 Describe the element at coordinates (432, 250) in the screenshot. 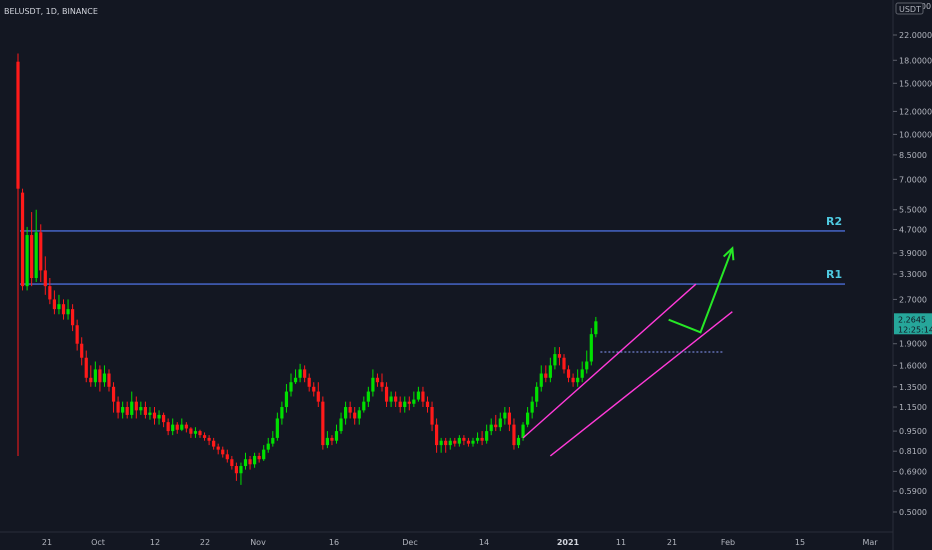

I see `resistance-levels: R2 R1` at that location.